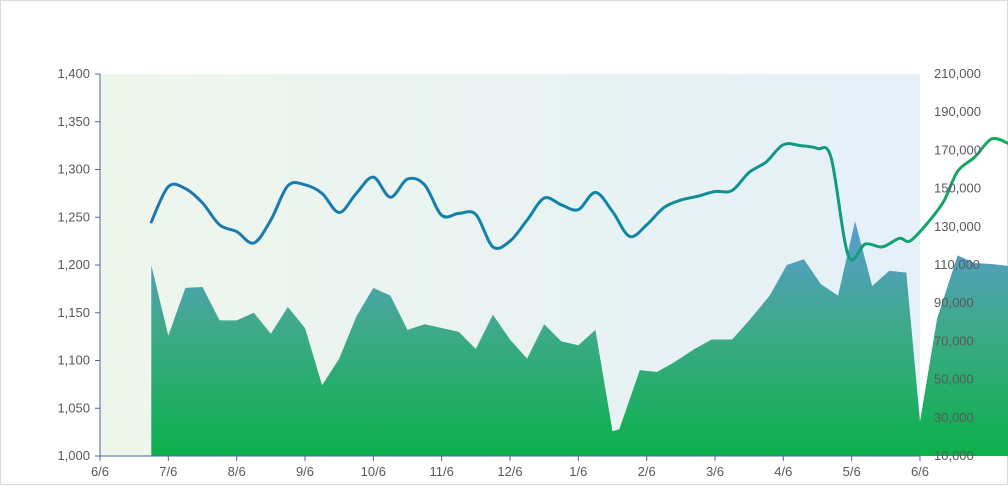 The image size is (1008, 491). Describe the element at coordinates (73, 216) in the screenshot. I see `left-axis-tick-label: 1,250` at that location.